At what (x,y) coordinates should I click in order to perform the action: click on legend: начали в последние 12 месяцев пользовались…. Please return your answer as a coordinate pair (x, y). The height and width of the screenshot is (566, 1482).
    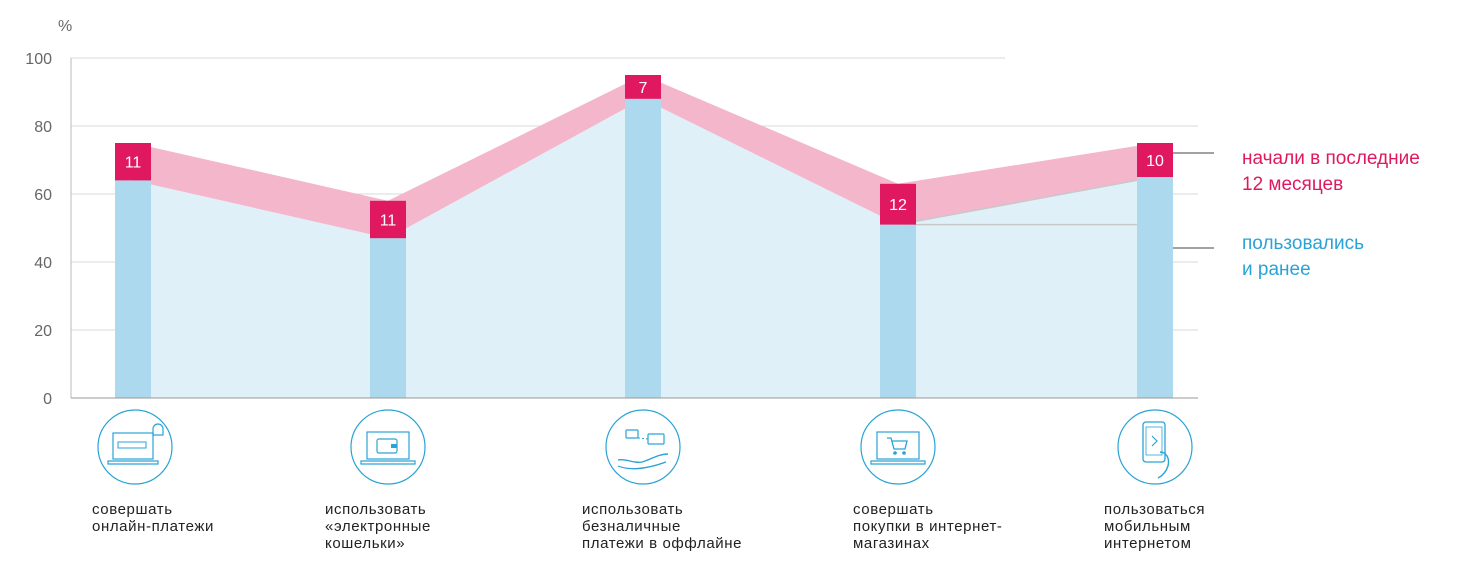
    Looking at the image, I should click on (1296, 214).